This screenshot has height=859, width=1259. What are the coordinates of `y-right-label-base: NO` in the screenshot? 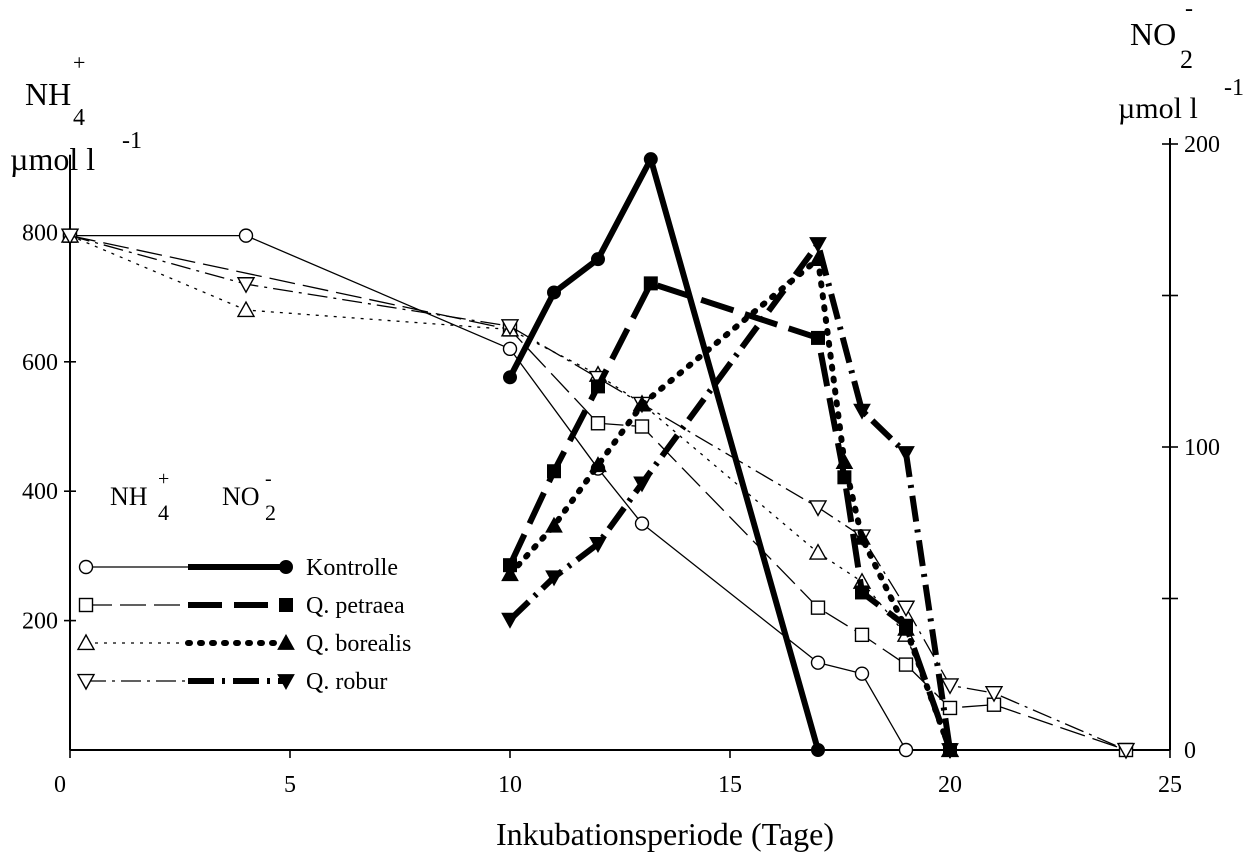 It's located at (1153, 34).